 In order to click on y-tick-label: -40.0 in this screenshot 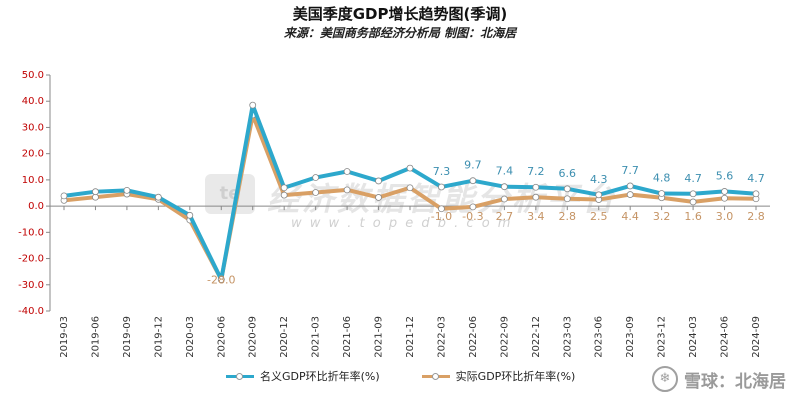, I will do `click(31, 311)`.